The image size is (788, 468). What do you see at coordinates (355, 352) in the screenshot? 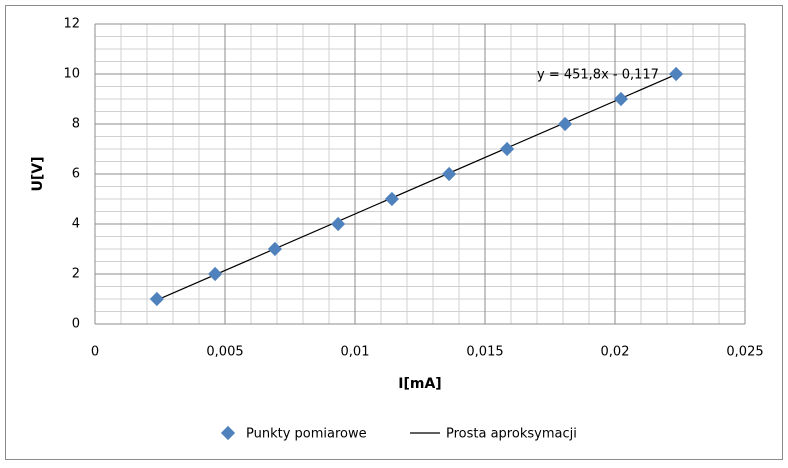
I see `x-tick-label: 0,01` at bounding box center [355, 352].